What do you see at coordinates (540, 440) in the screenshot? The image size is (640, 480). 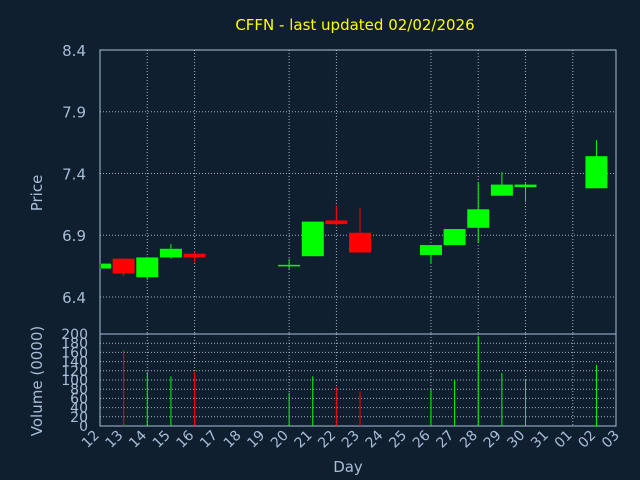 I see `day-tick-label: 31` at bounding box center [540, 440].